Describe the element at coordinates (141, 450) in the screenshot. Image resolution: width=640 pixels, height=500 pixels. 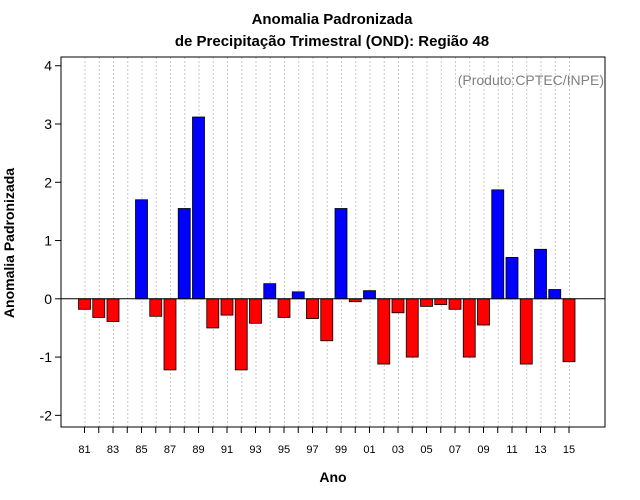
I see `x-tick-label: 85` at that location.